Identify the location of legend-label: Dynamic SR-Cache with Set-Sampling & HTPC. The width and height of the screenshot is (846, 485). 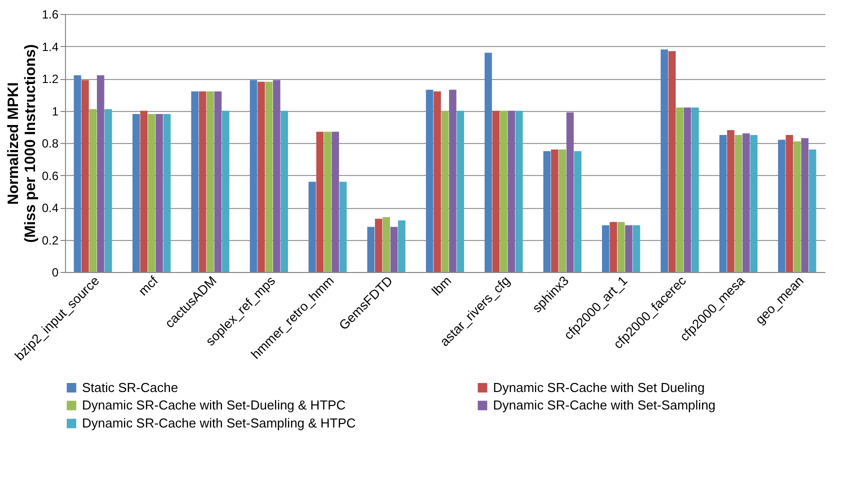
(219, 423).